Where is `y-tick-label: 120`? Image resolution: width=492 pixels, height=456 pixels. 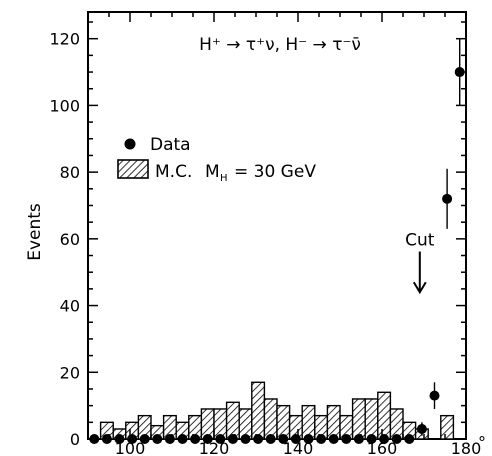 y-tick-label: 120 is located at coordinates (64, 39).